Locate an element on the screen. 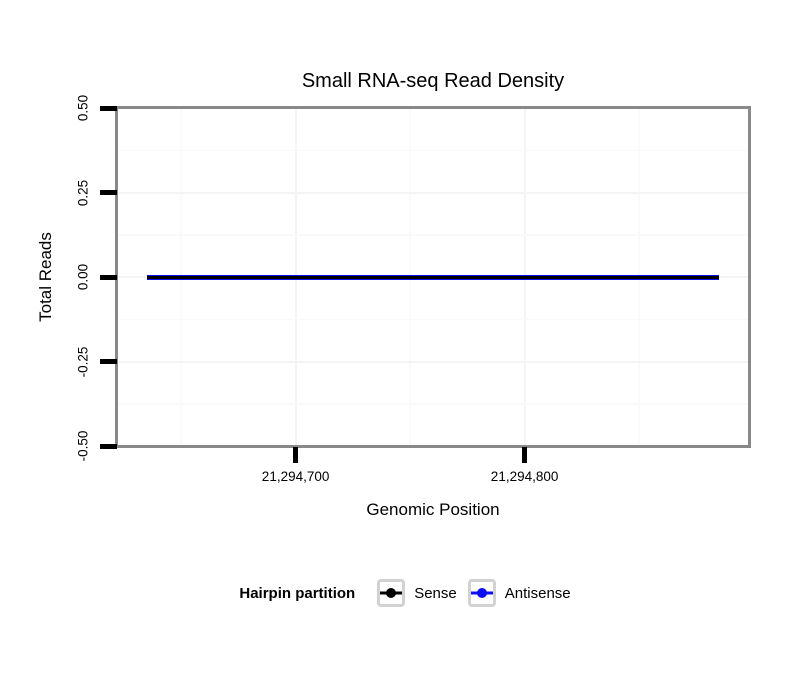  y-tick-label: 0.00 is located at coordinates (83, 277).